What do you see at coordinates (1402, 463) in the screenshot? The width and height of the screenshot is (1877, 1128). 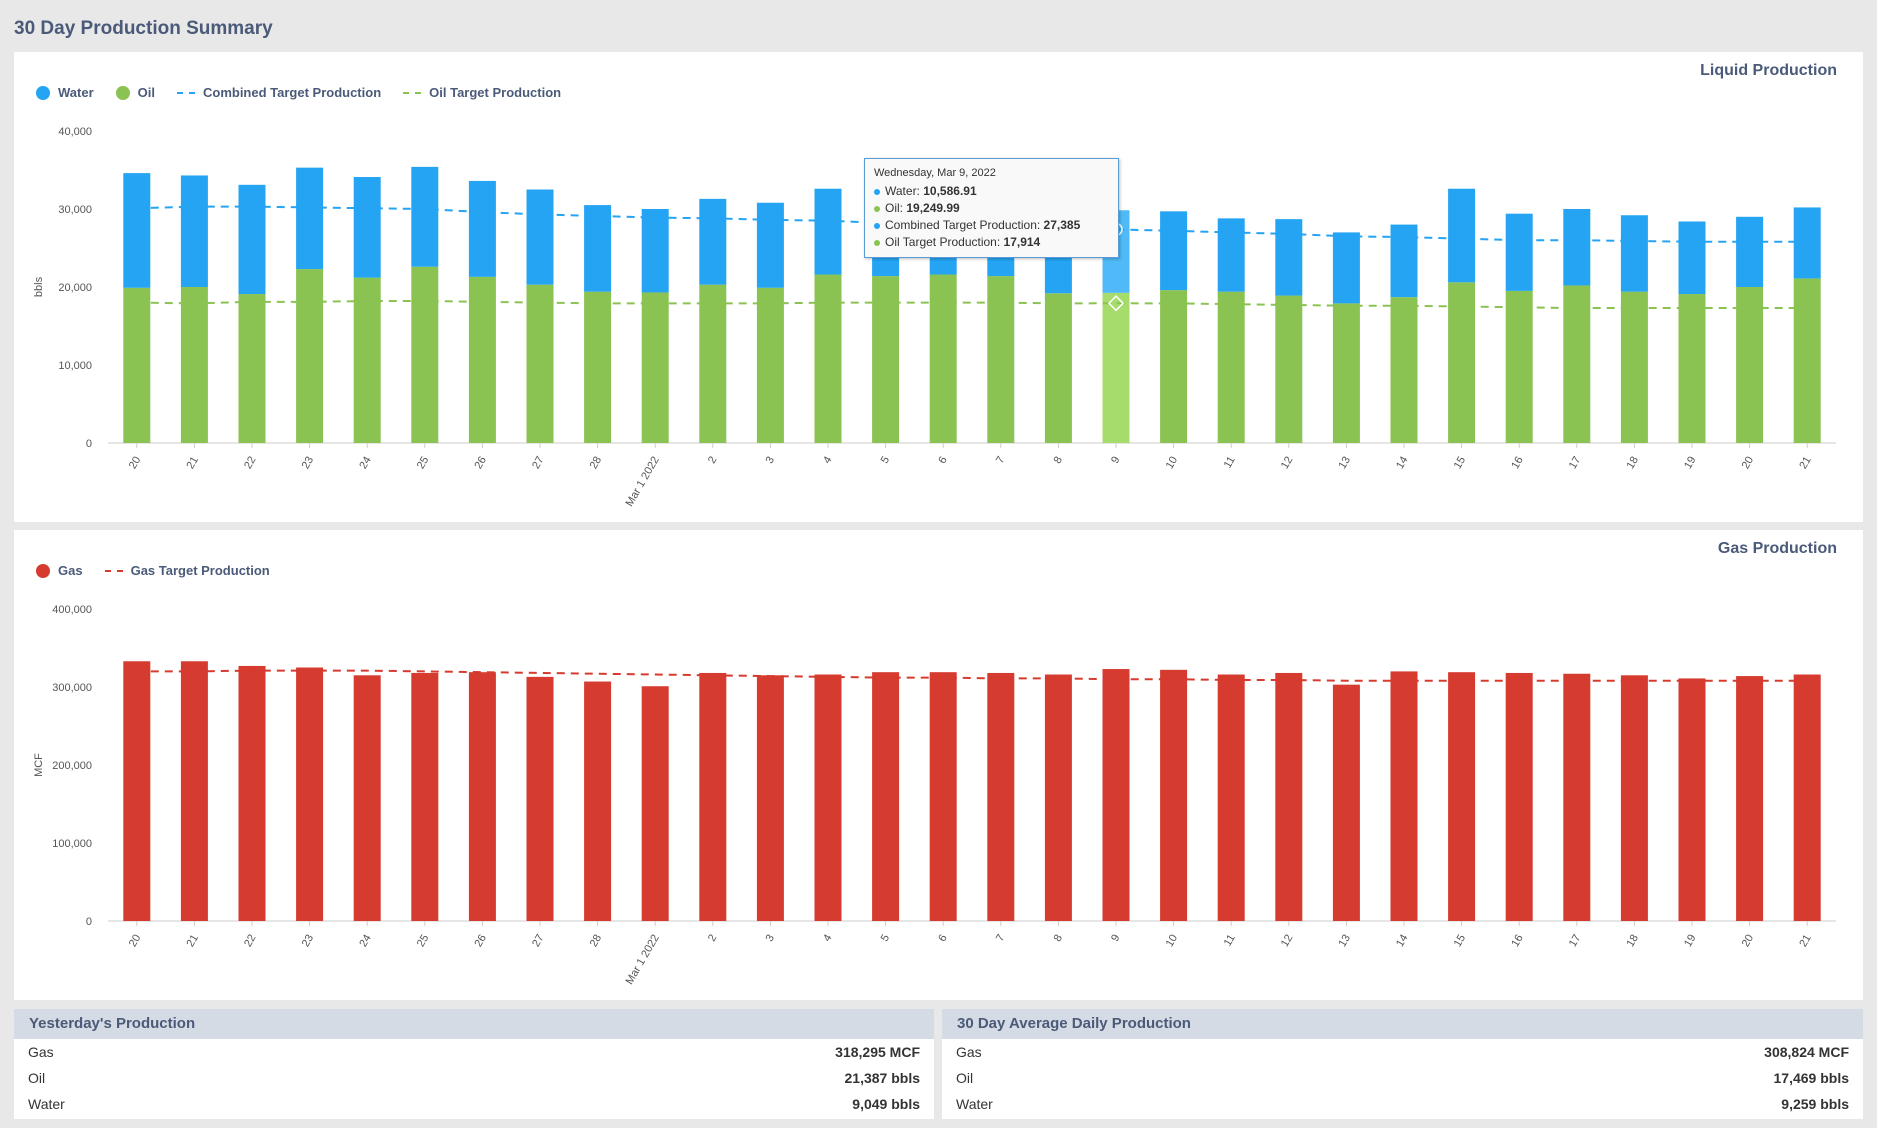 I see `x-tick-label: 14` at bounding box center [1402, 463].